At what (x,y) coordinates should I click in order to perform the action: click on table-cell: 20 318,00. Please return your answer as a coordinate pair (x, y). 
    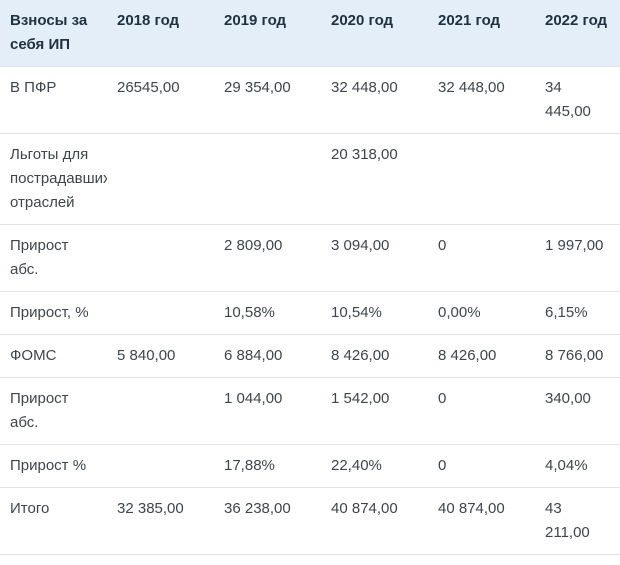
    Looking at the image, I should click on (374, 179).